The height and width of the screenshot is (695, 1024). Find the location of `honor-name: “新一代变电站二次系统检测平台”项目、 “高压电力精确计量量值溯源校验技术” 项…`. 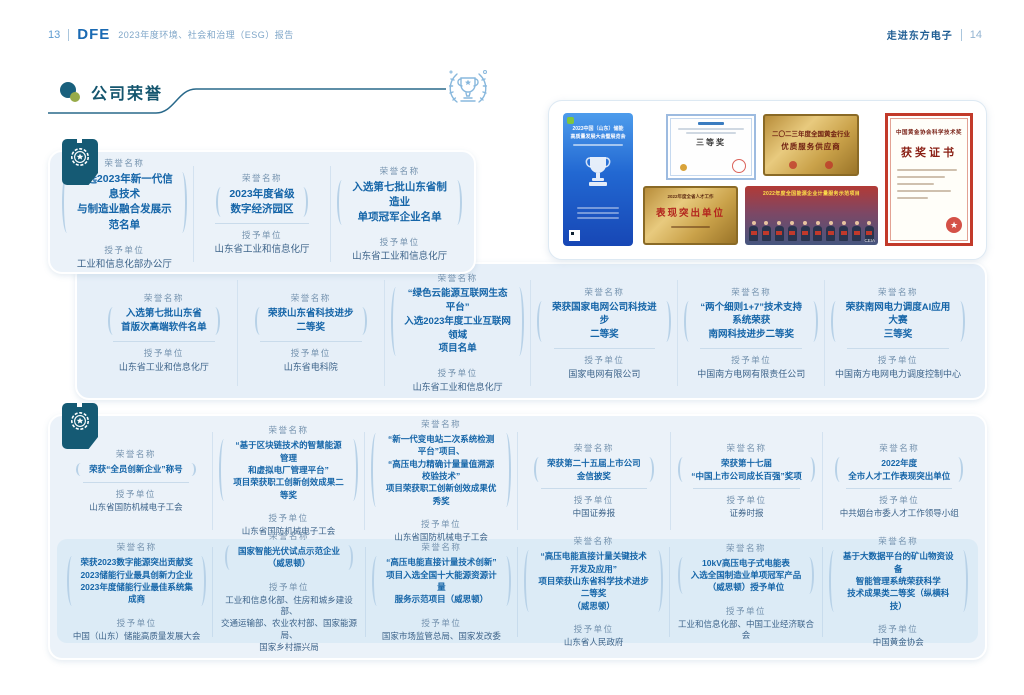

honor-name: “新一代变电站二次系统检测平台”项目、 “高压电力精确计量量值溯源校验技术” 项… is located at coordinates (441, 470).